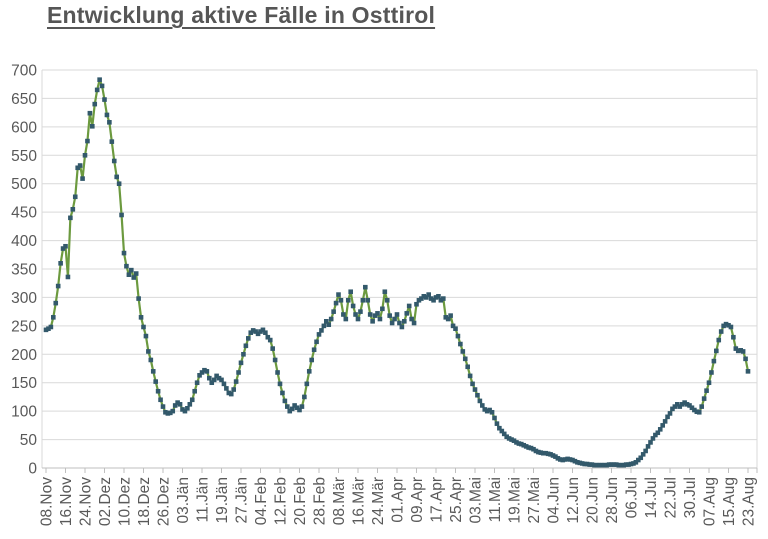 Image resolution: width=768 pixels, height=539 pixels. I want to click on x-tick-label: 22.Jul, so click(671, 497).